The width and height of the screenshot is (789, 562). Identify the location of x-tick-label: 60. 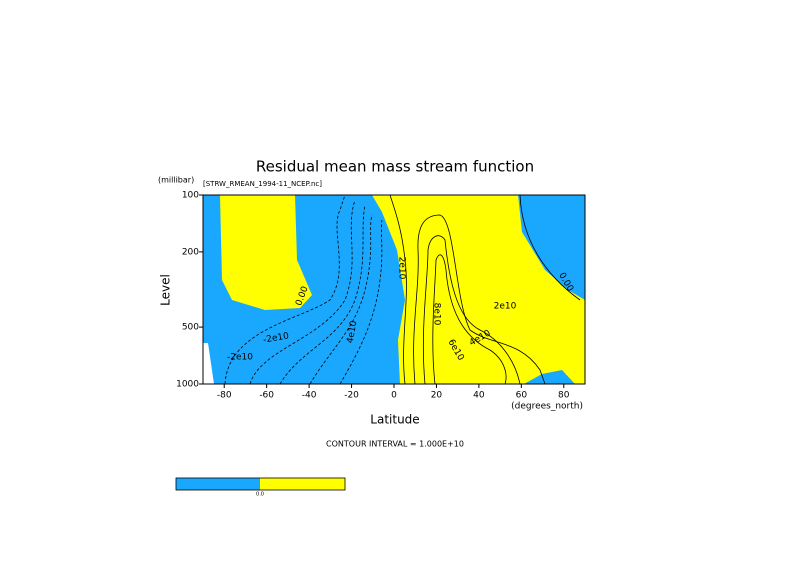
(522, 396).